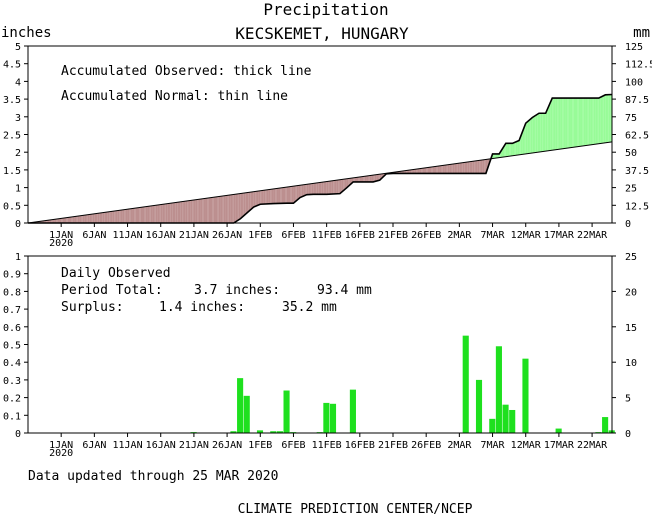 The image size is (652, 518). What do you see at coordinates (459, 445) in the screenshot?
I see `daily-x-tick-label: 2MAR` at bounding box center [459, 445].